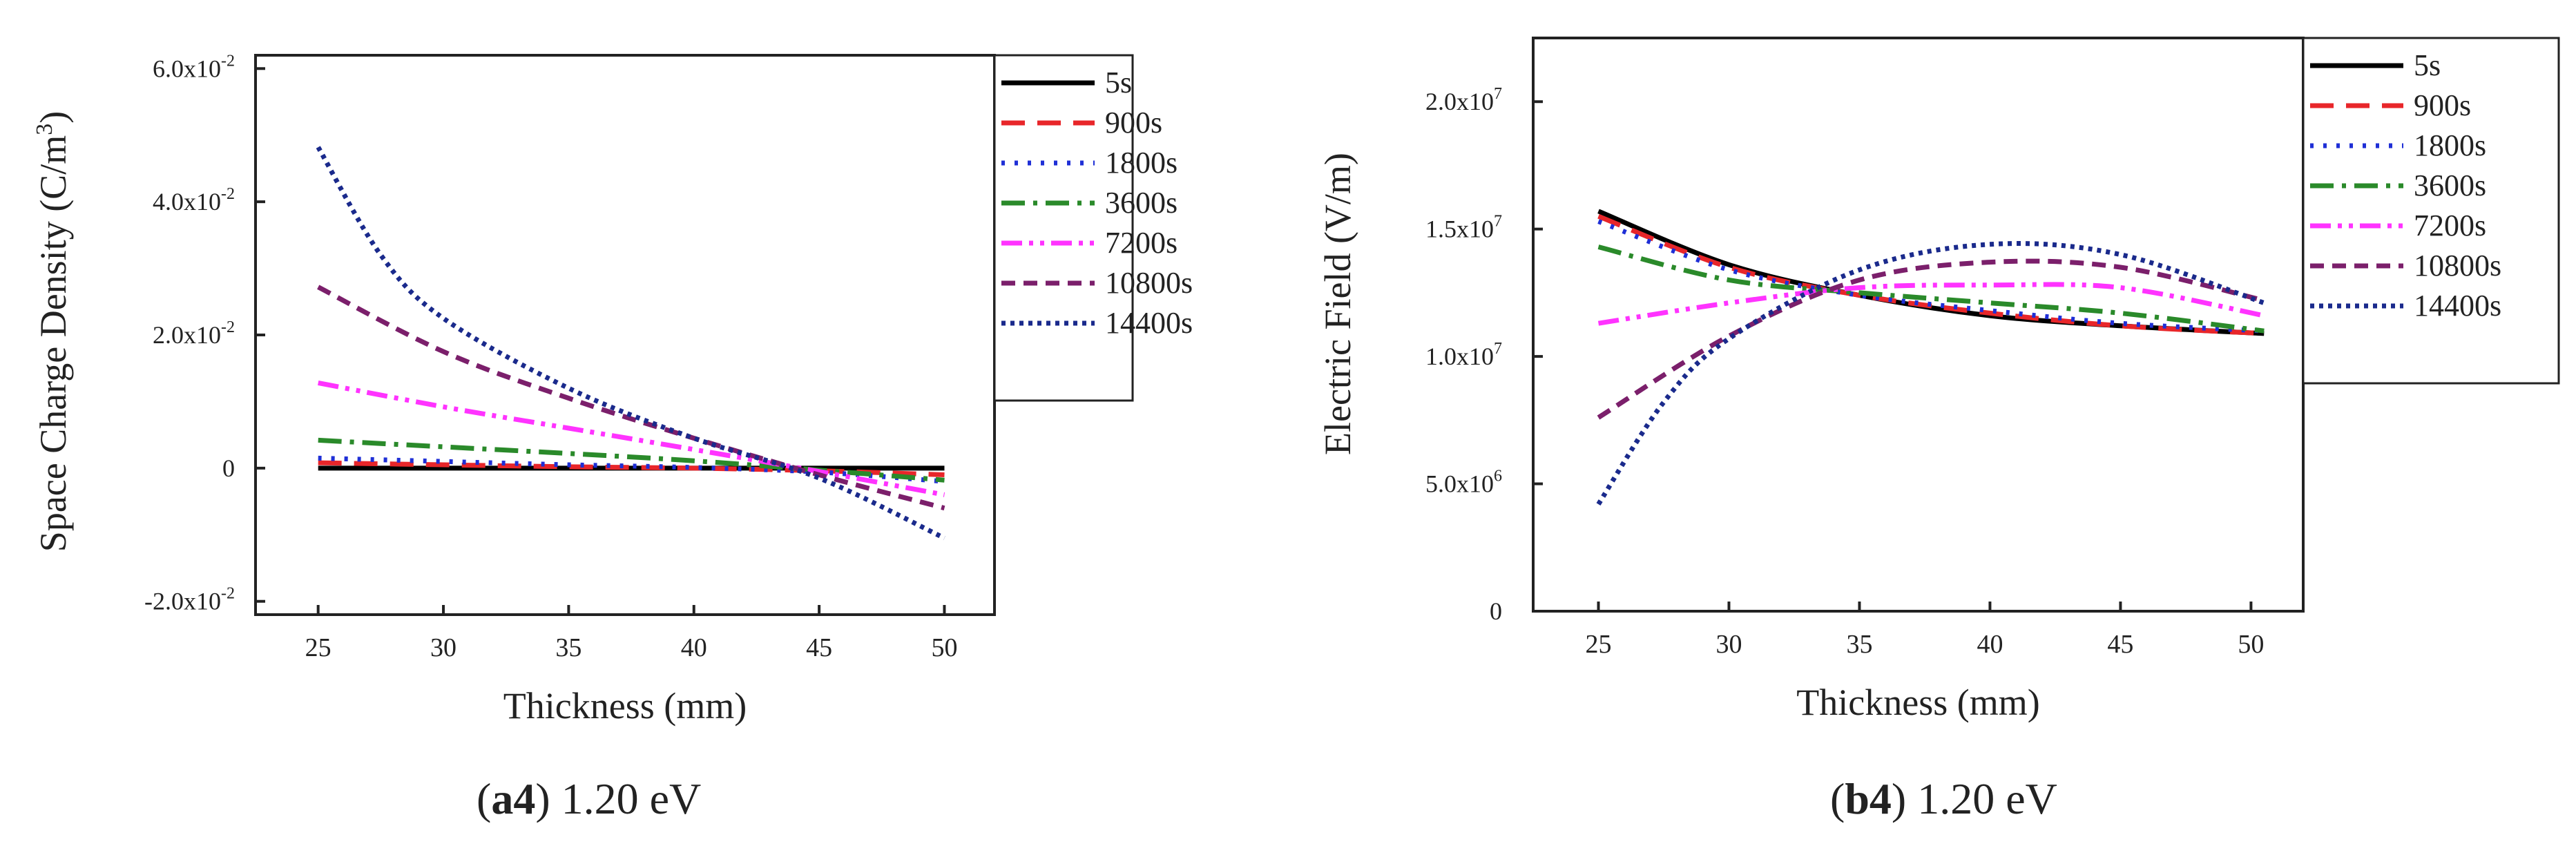  What do you see at coordinates (1498, 477) in the screenshot?
I see `y-tick-exponent: 6` at bounding box center [1498, 477].